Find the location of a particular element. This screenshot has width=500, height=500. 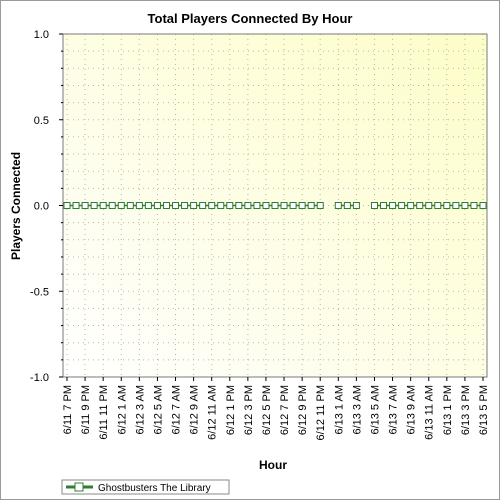

y-tick-labels: 1.0 0.5 0.0 -0.5 -1.0 is located at coordinates (39, 206).